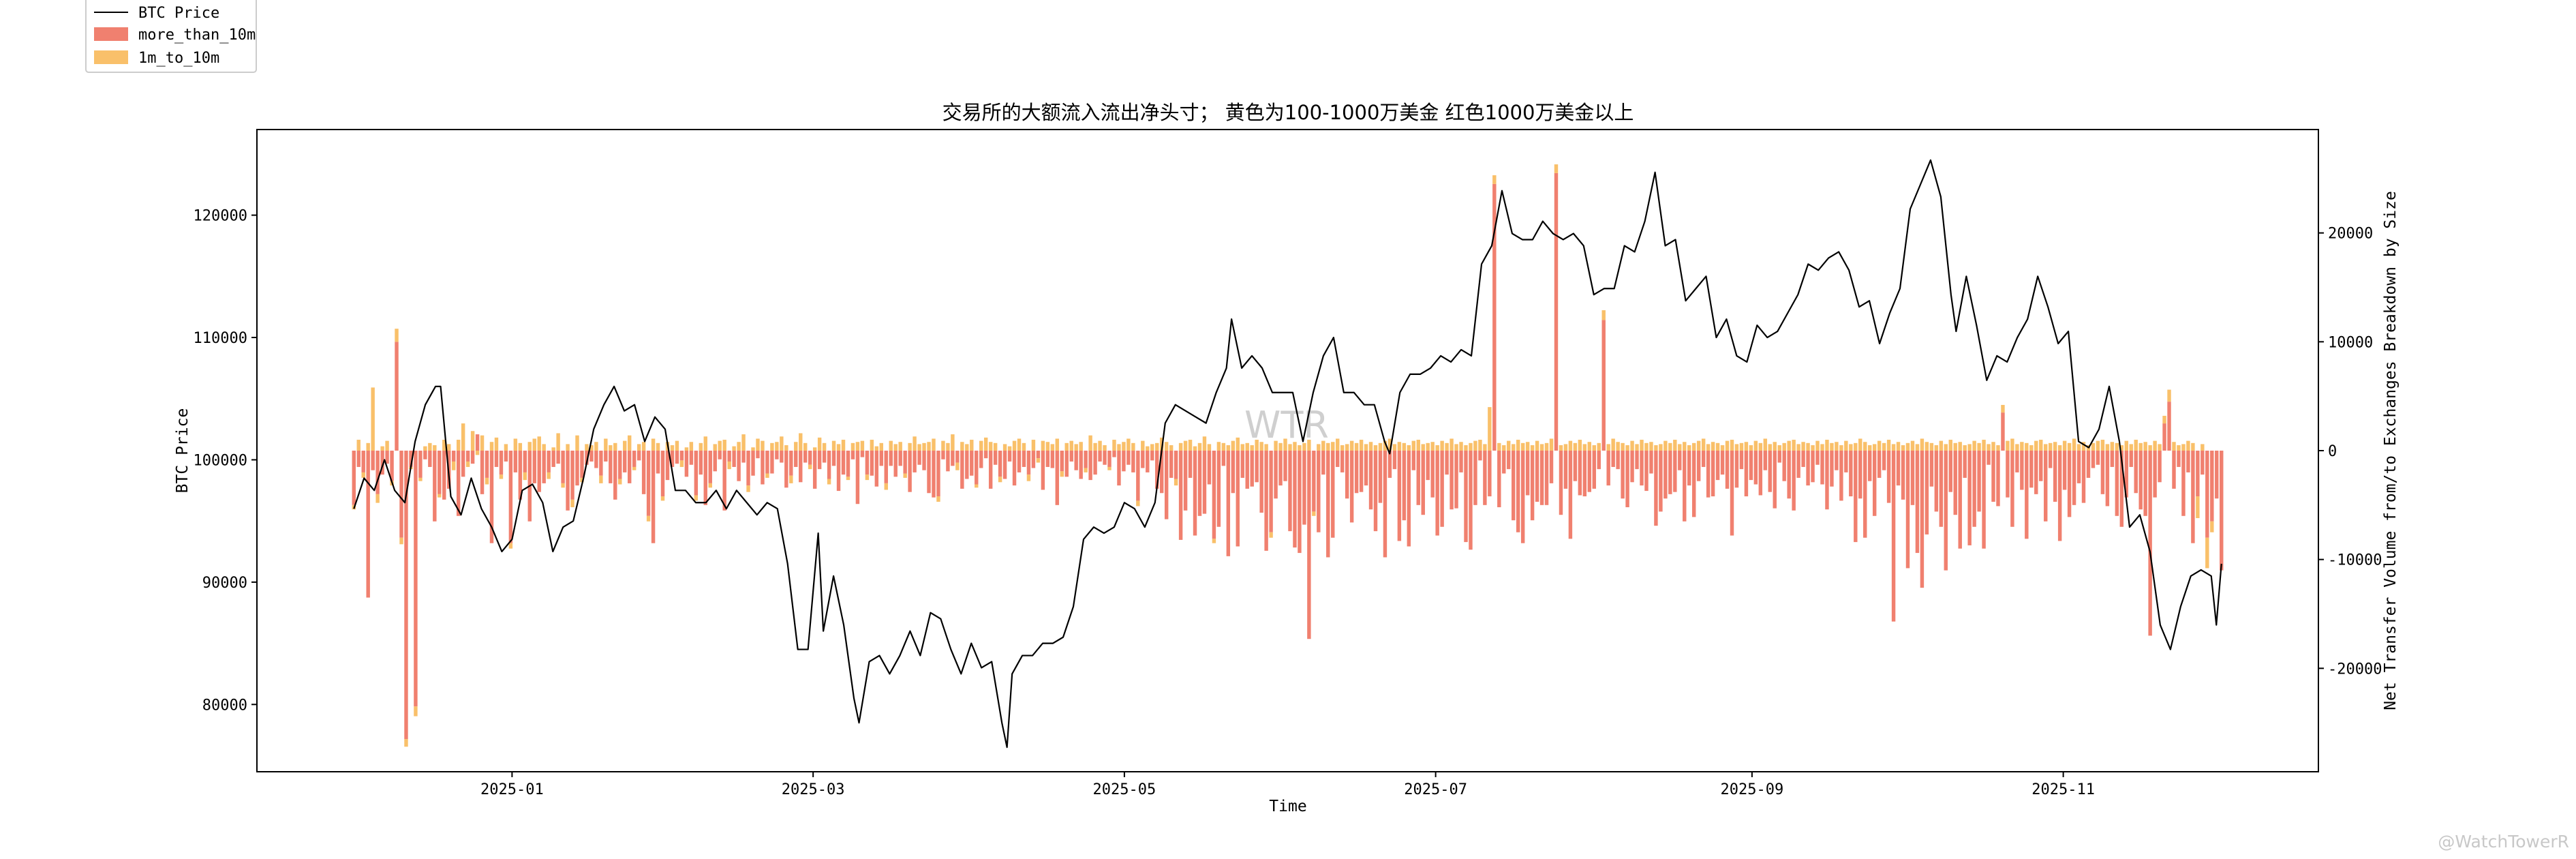 This screenshot has height=859, width=2576. I want to click on legend-frame, so click(171, 36).